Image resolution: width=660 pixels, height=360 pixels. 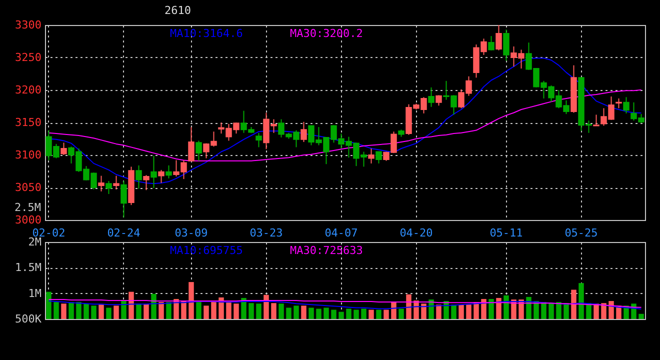 I want to click on x-tick-label: 04-20, so click(x=416, y=233).